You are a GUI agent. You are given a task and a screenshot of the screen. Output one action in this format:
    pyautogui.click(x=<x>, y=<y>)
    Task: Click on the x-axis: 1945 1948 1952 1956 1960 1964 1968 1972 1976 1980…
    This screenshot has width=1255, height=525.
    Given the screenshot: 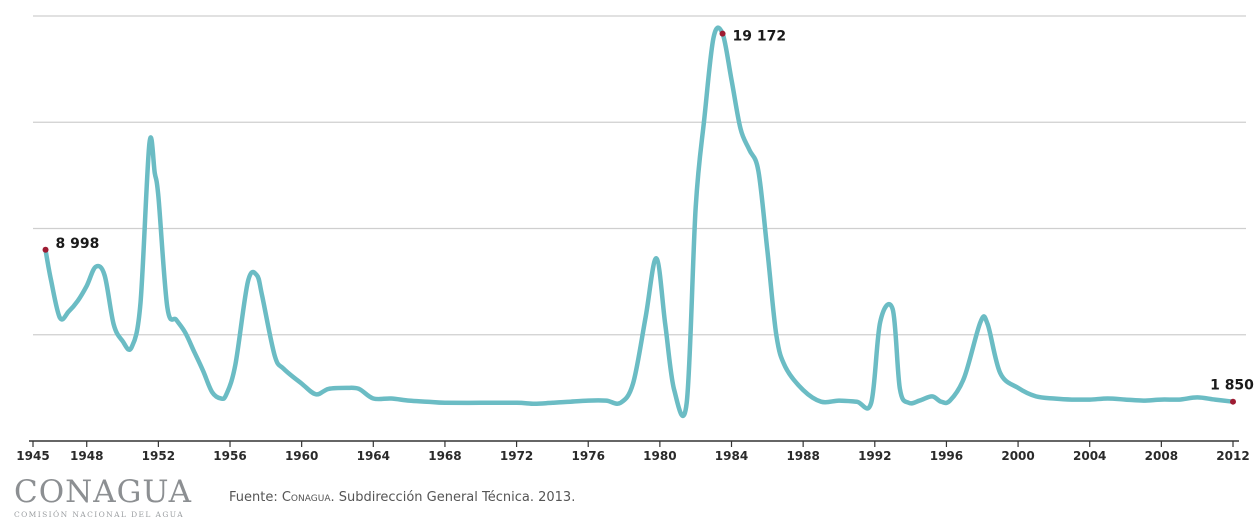 What is the action you would take?
    pyautogui.click(x=633, y=451)
    